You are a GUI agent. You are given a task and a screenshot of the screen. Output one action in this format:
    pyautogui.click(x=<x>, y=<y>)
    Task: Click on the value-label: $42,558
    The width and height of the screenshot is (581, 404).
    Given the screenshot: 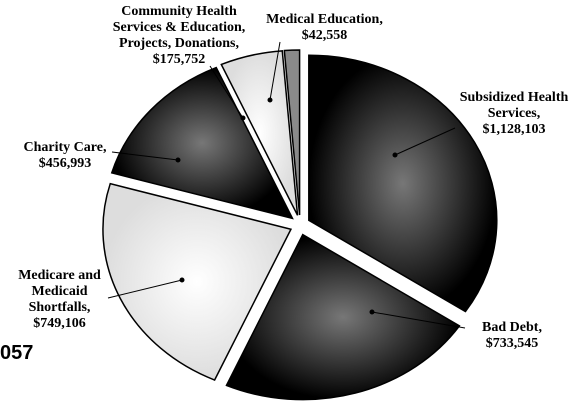 What is the action you would take?
    pyautogui.click(x=324, y=35)
    